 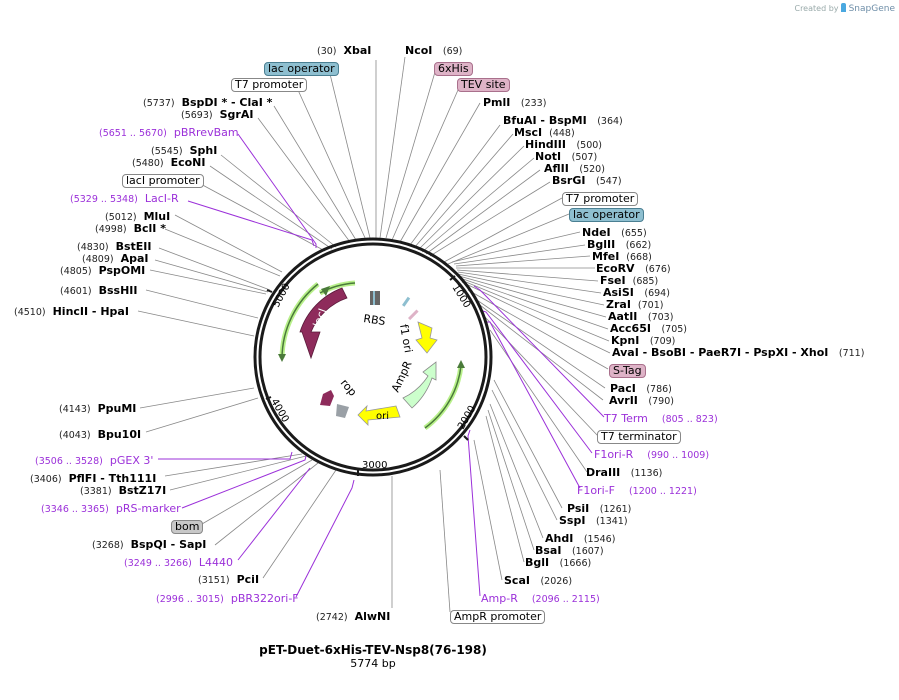 I want to click on site-Bpu10I: (4043) Bpu10I, so click(x=100, y=434).